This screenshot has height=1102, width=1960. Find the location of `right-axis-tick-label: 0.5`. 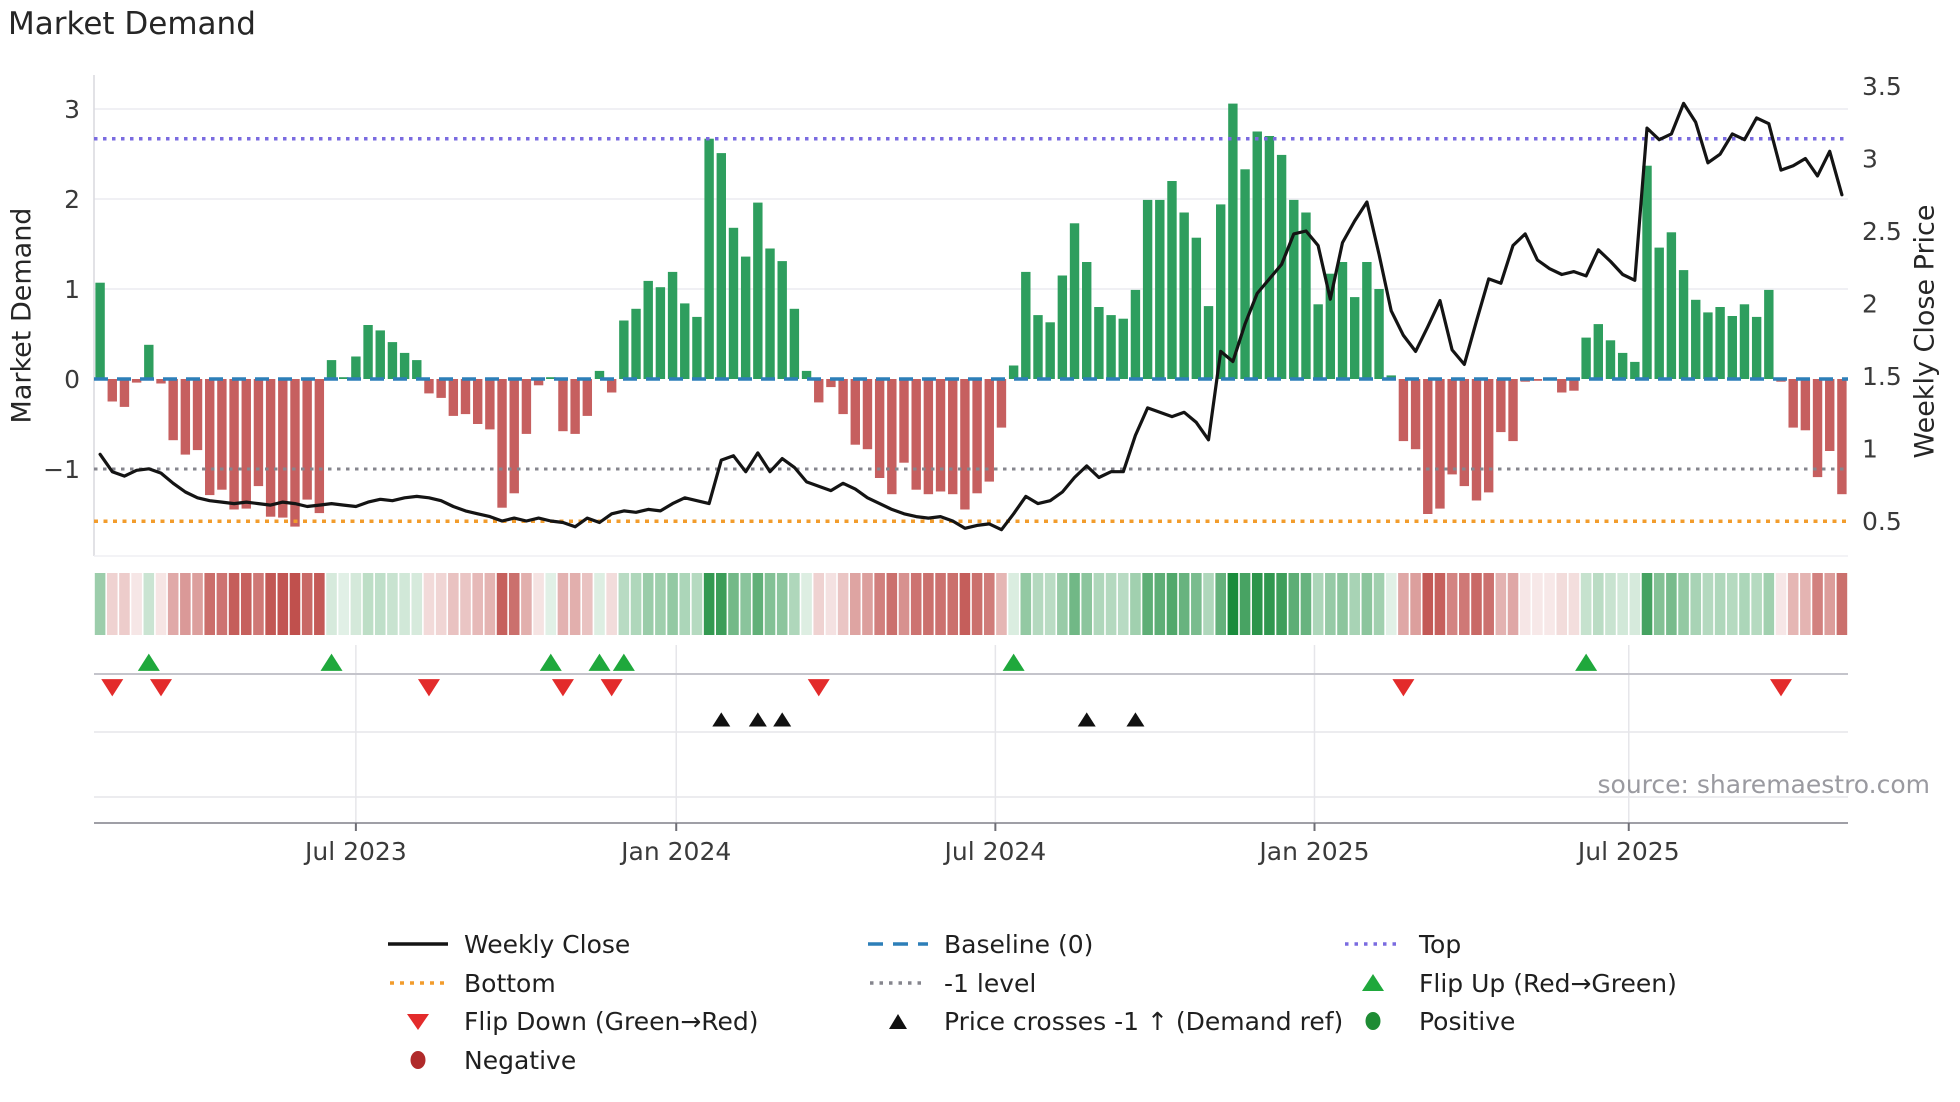

right-axis-tick-label: 0.5 is located at coordinates (1882, 521).